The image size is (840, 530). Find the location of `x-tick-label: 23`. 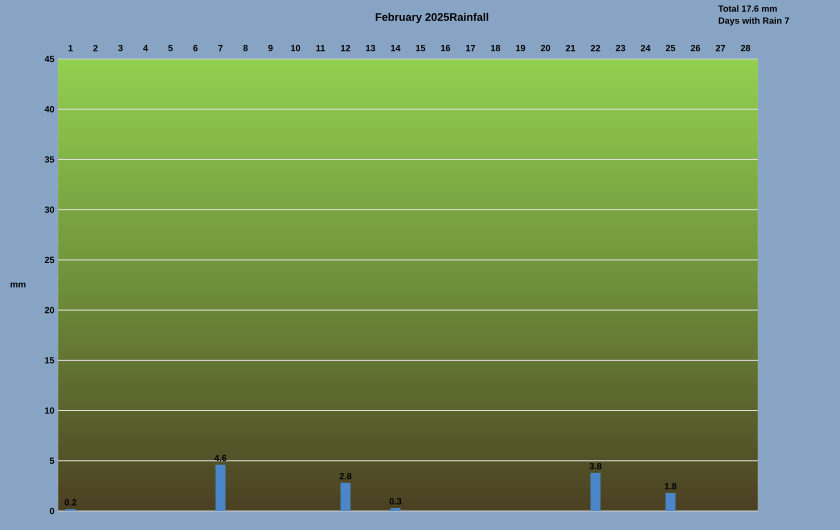

x-tick-label: 23 is located at coordinates (621, 48).